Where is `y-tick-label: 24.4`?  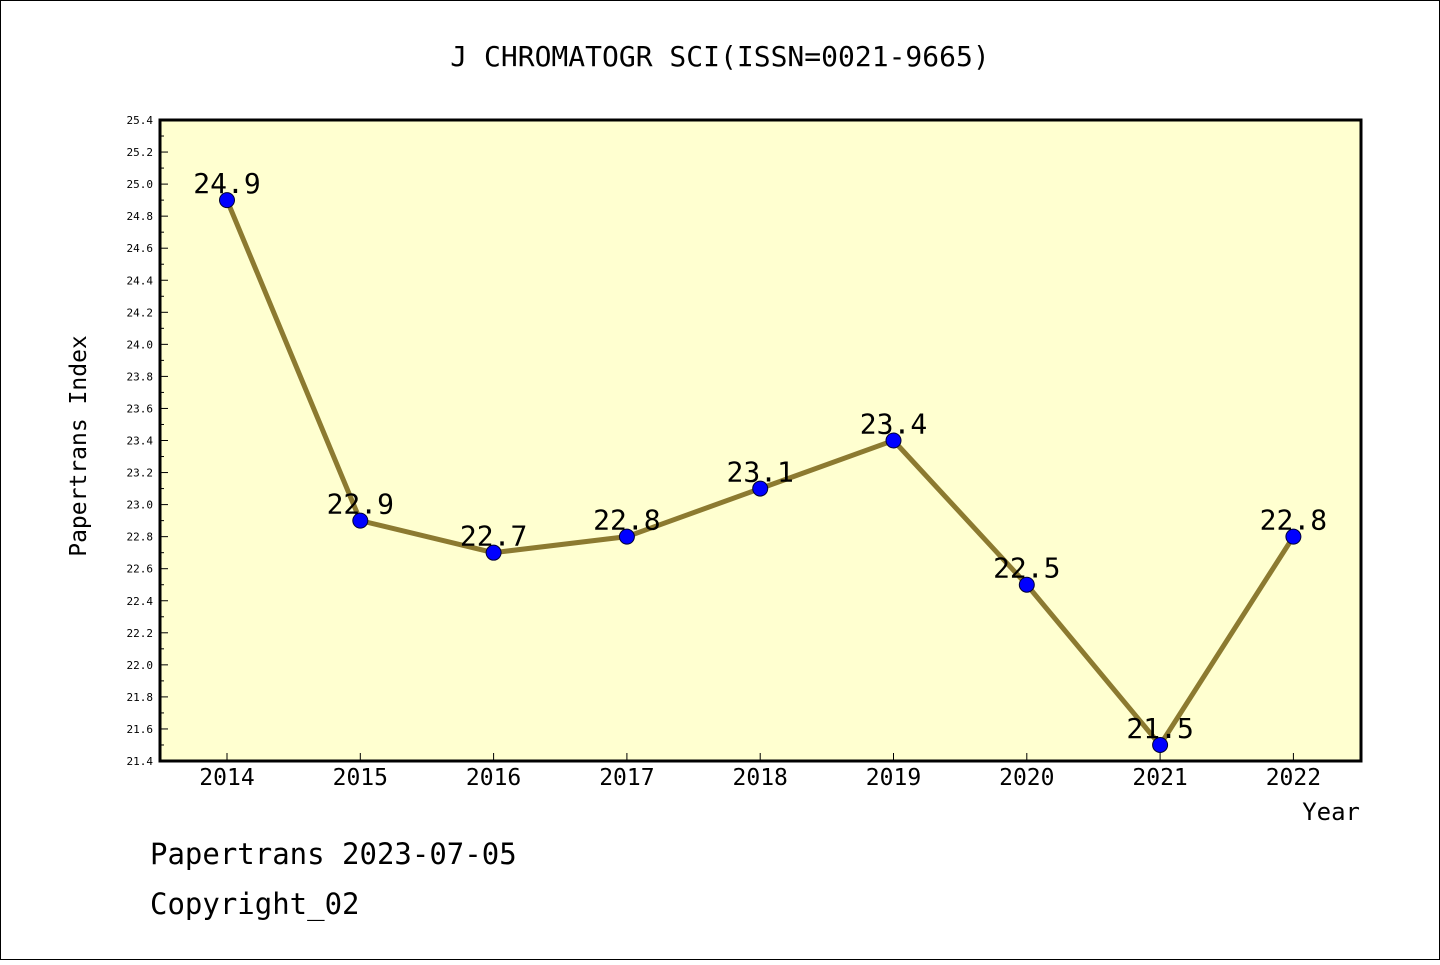 y-tick-label: 24.4 is located at coordinates (140, 280).